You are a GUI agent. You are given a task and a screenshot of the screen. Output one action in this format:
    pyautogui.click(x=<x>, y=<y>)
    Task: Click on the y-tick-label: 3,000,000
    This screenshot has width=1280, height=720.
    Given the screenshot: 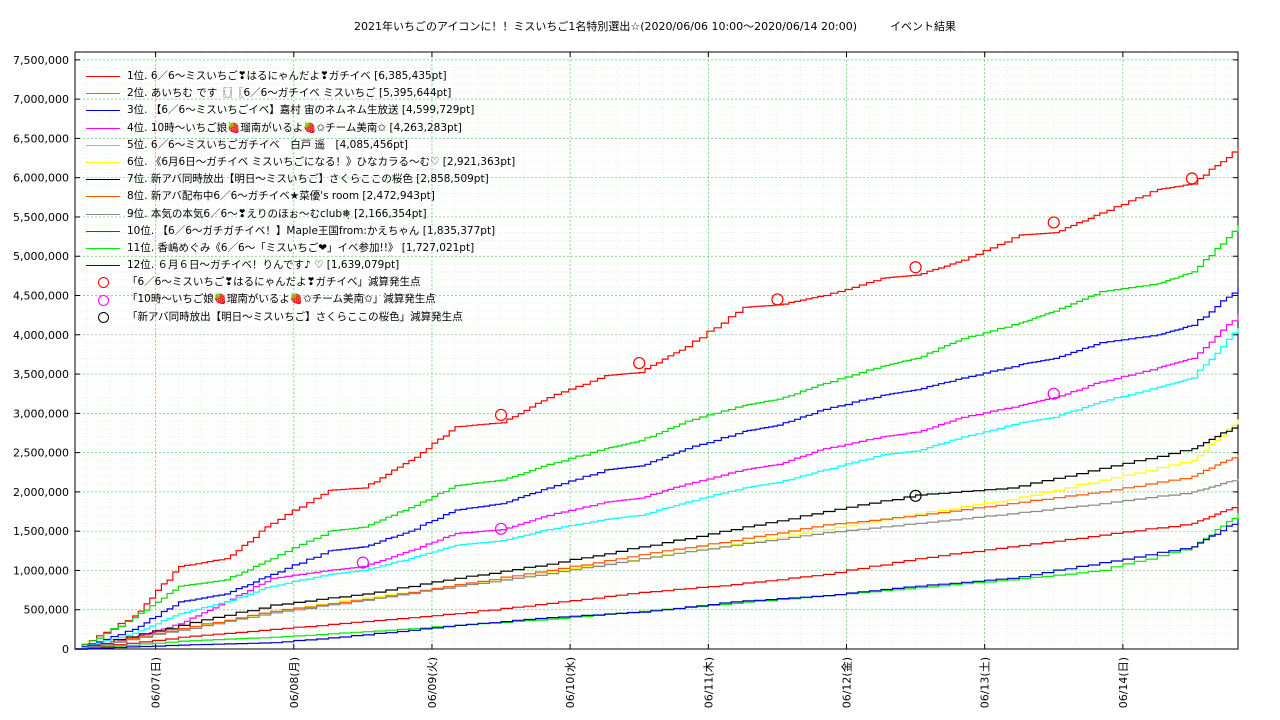 What is the action you would take?
    pyautogui.click(x=41, y=413)
    